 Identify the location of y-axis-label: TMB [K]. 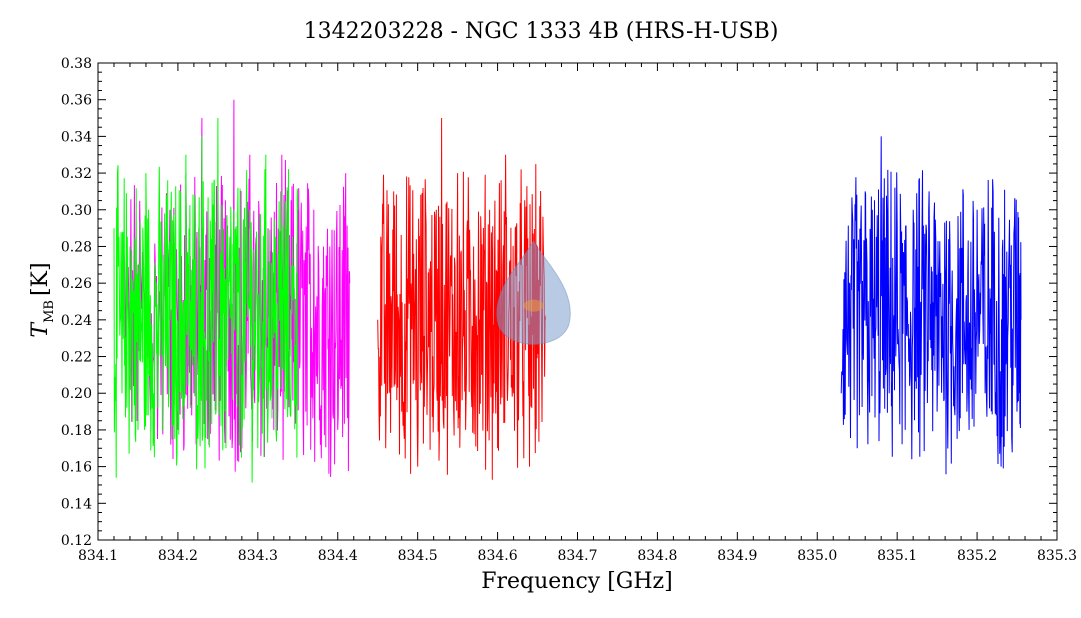
(42, 299).